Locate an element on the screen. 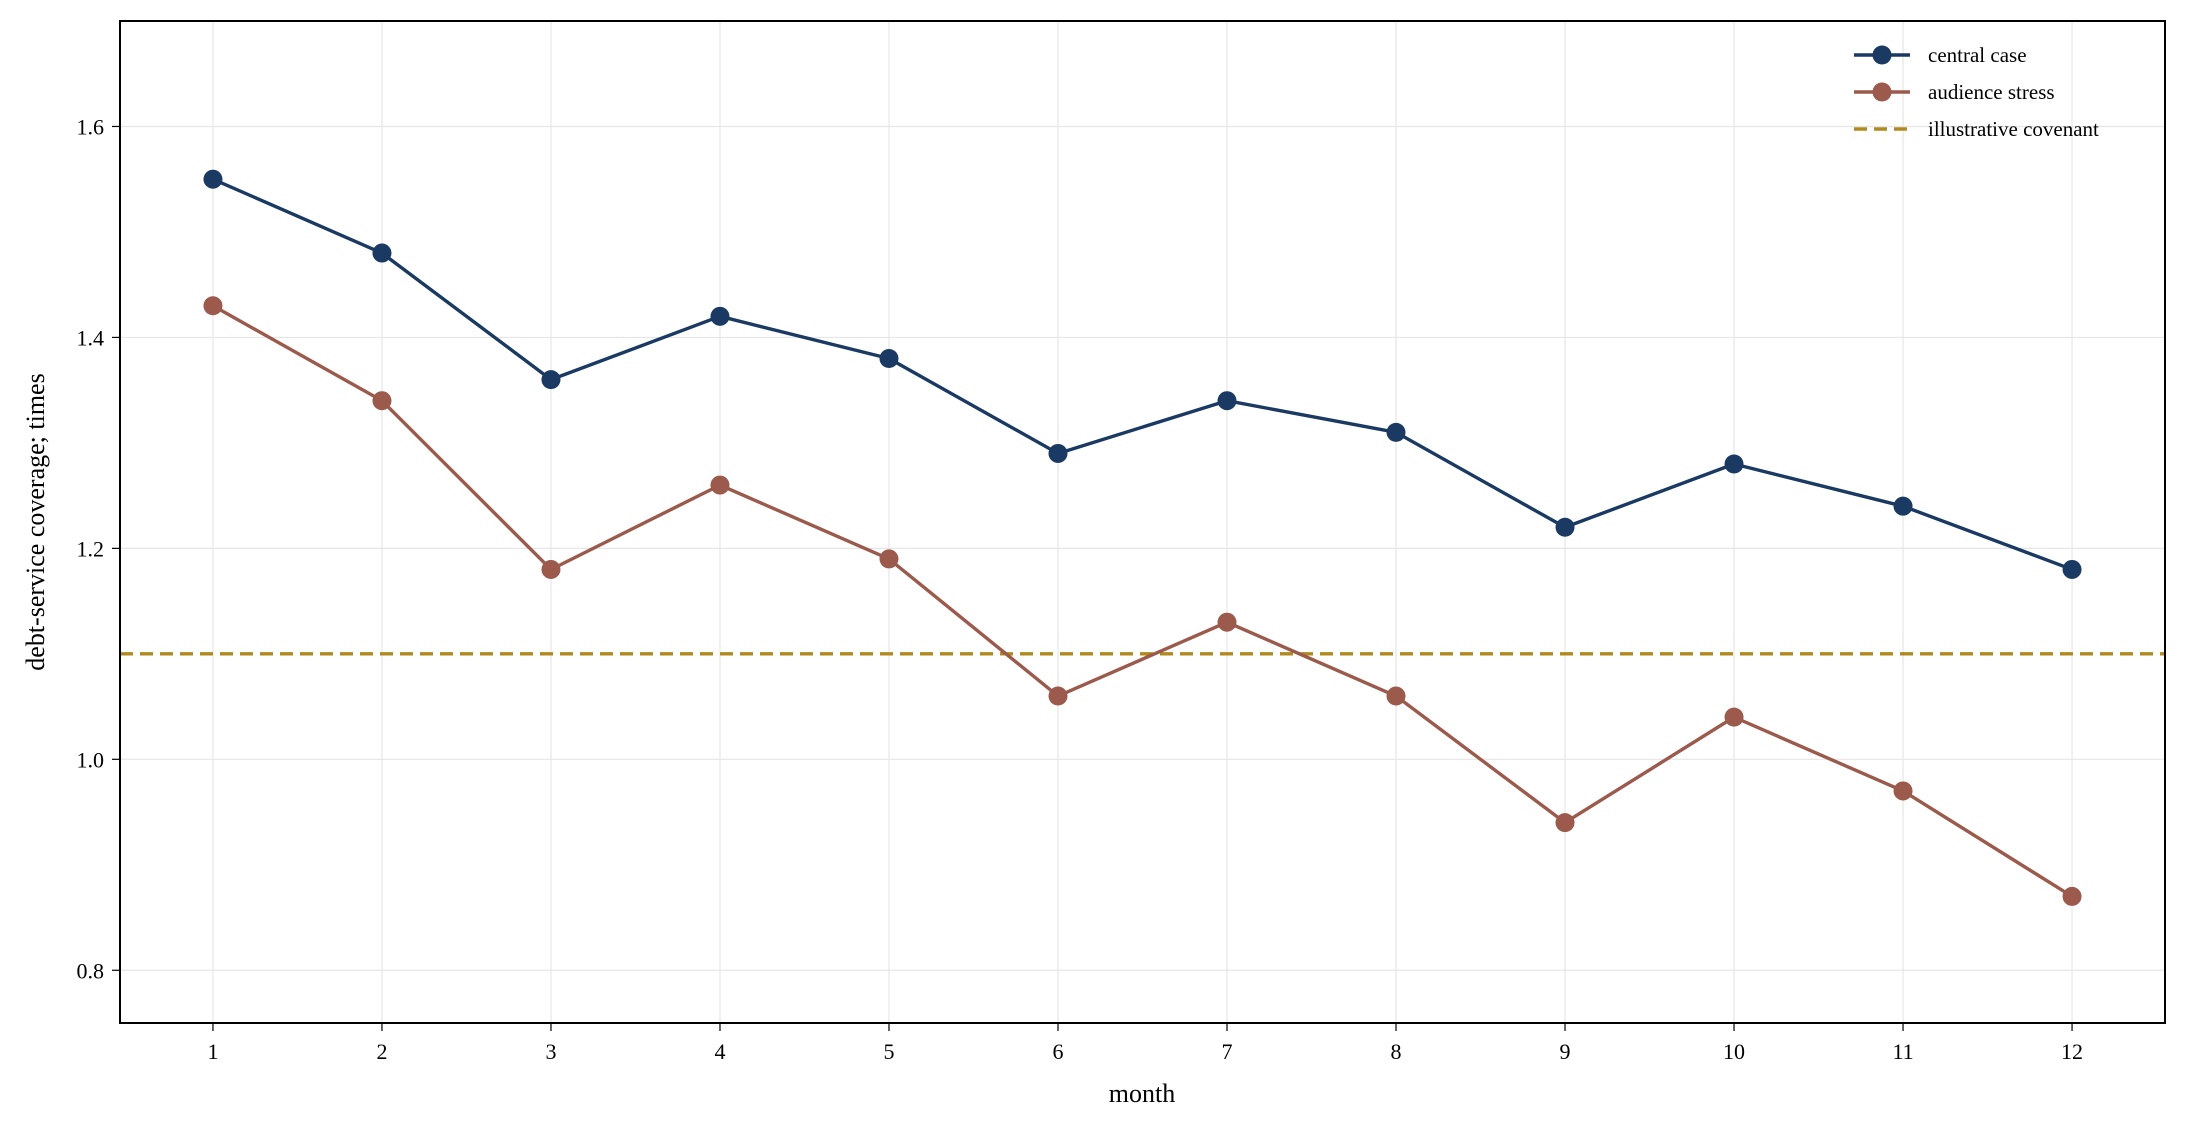 The height and width of the screenshot is (1131, 2185). x-tick-label: 2 is located at coordinates (381, 1051).